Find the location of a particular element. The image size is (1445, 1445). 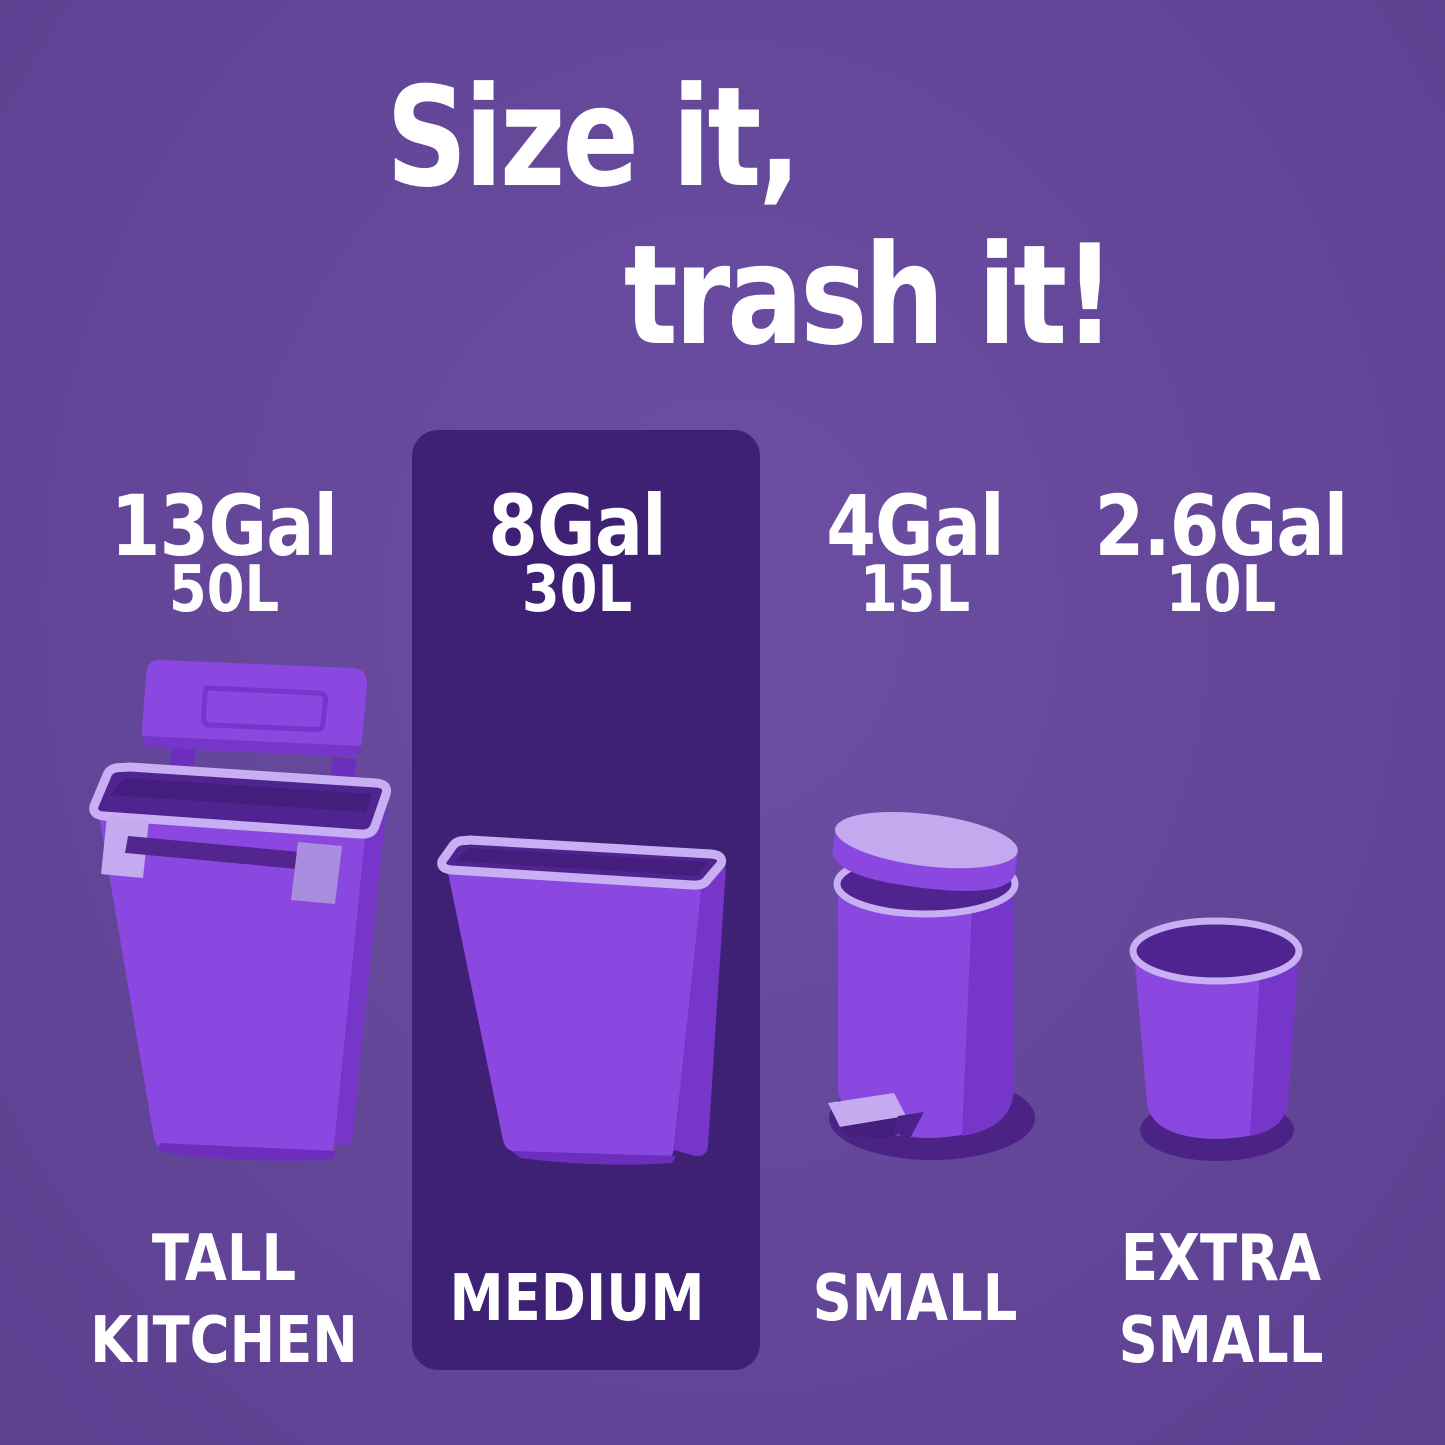

size-label-line: MEDIUM is located at coordinates (577, 1299).